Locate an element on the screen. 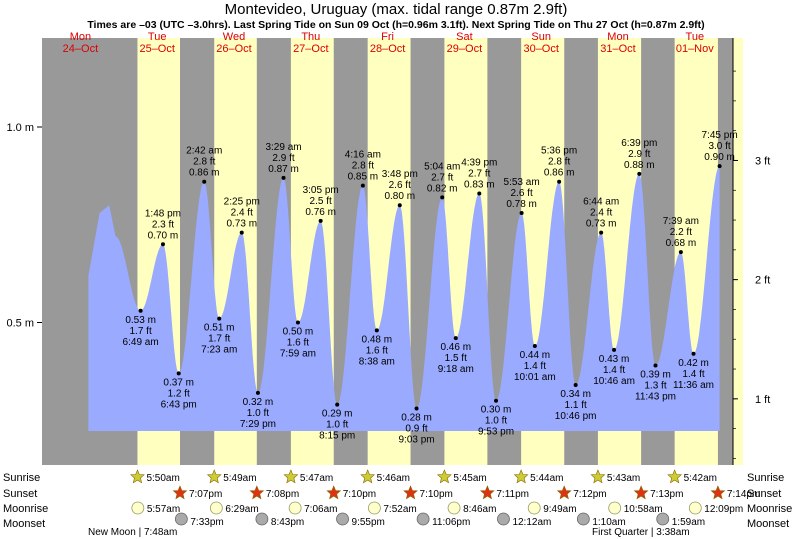  sunset-time: 7:08pm is located at coordinates (282, 494).